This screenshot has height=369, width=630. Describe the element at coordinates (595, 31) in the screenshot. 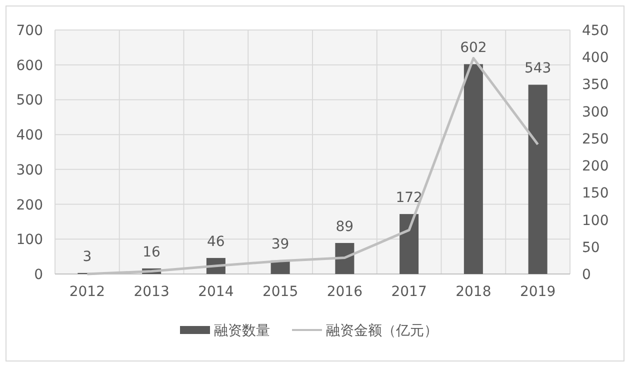

I see `y2-tick-label: 450` at that location.